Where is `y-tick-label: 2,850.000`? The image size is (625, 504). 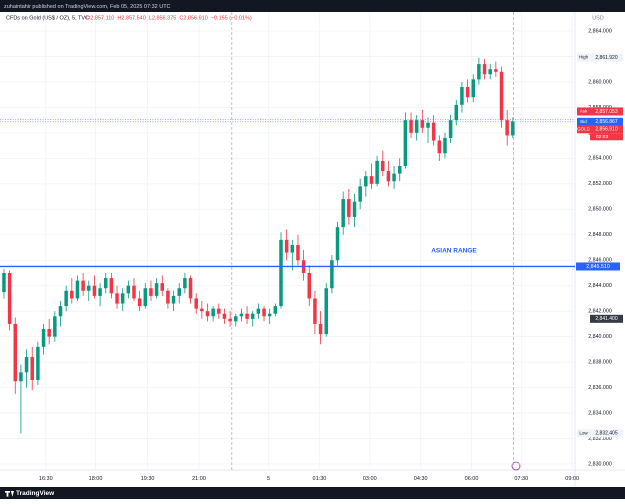 y-tick-label: 2,850.000 is located at coordinates (600, 210).